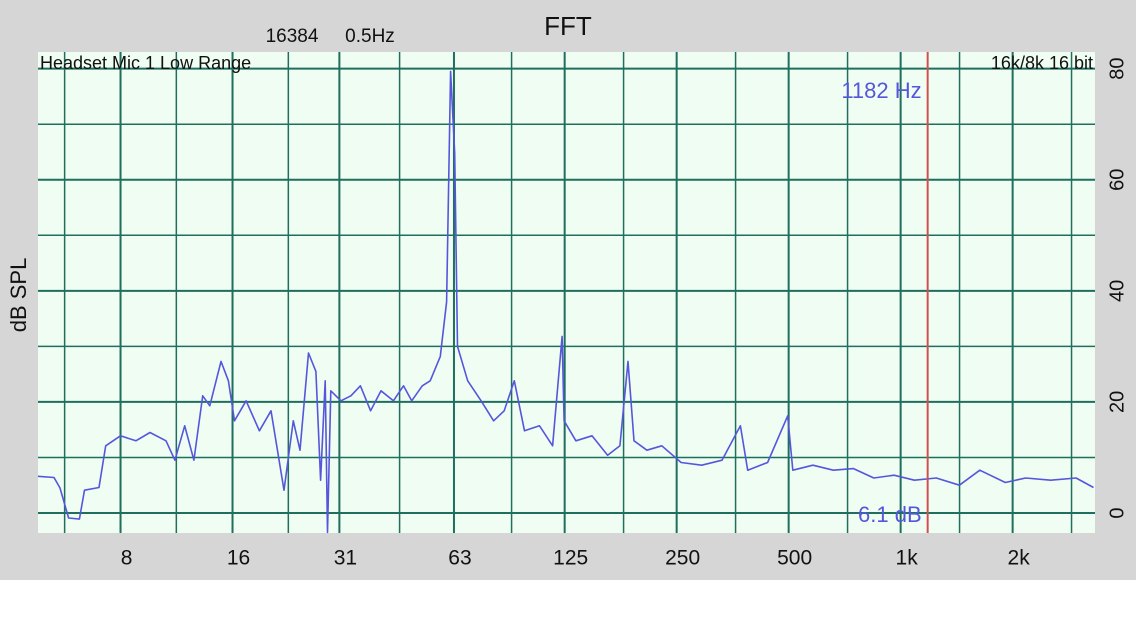  What do you see at coordinates (145, 63) in the screenshot?
I see `input-label: Headset Mic 1 Low Range` at bounding box center [145, 63].